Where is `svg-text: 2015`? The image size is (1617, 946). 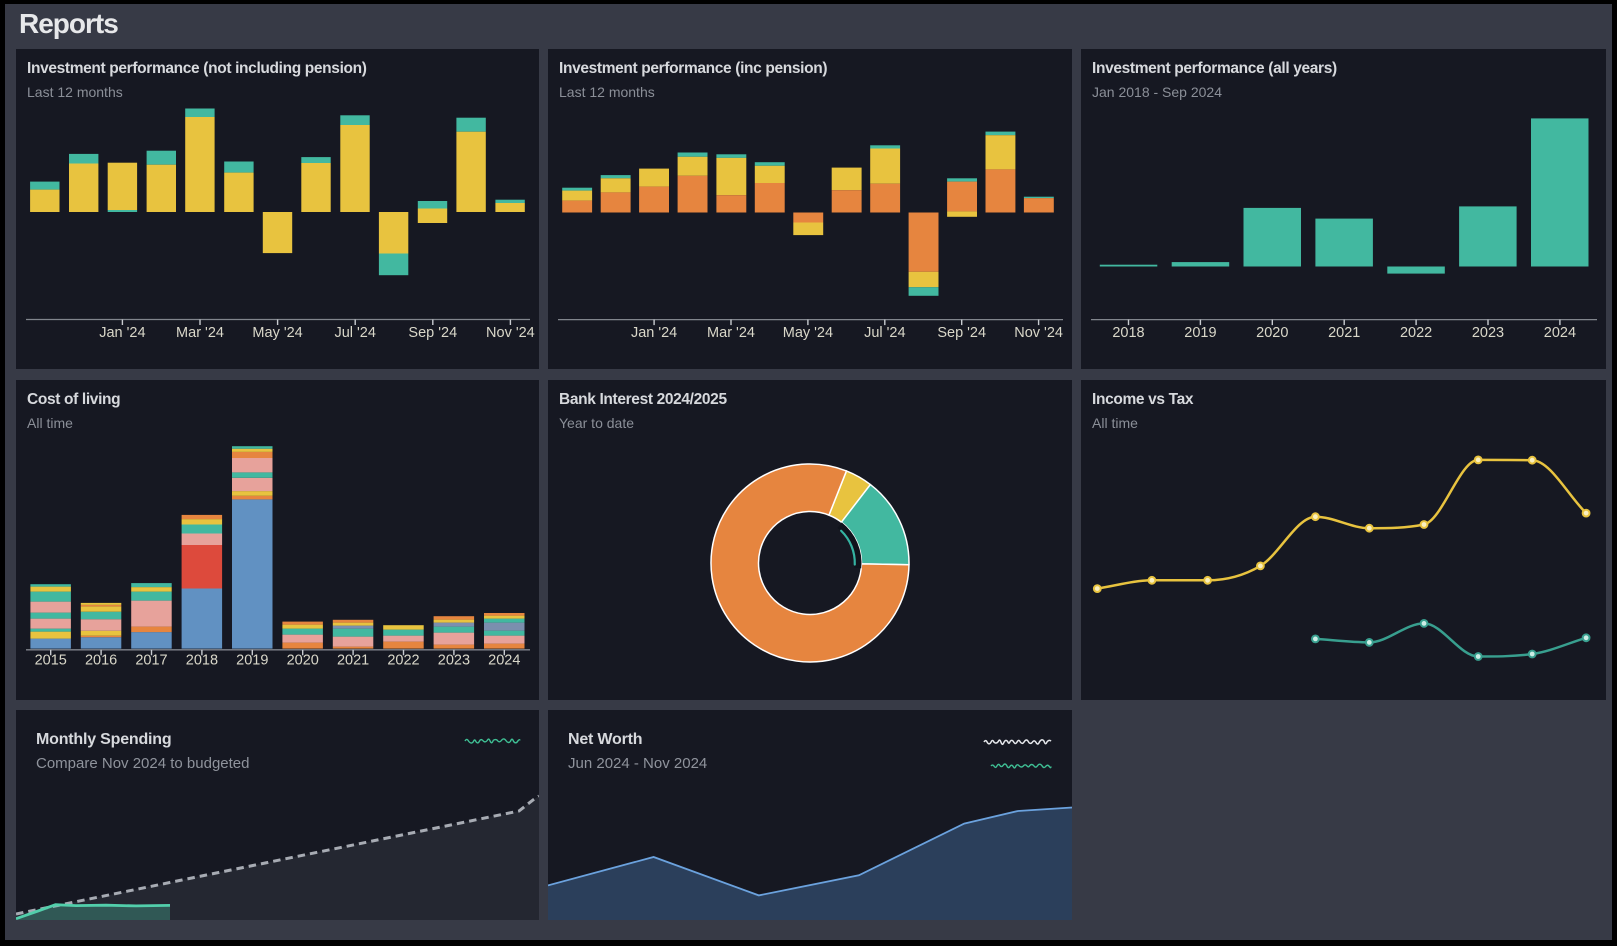
svg-text: 2015 is located at coordinates (51, 661).